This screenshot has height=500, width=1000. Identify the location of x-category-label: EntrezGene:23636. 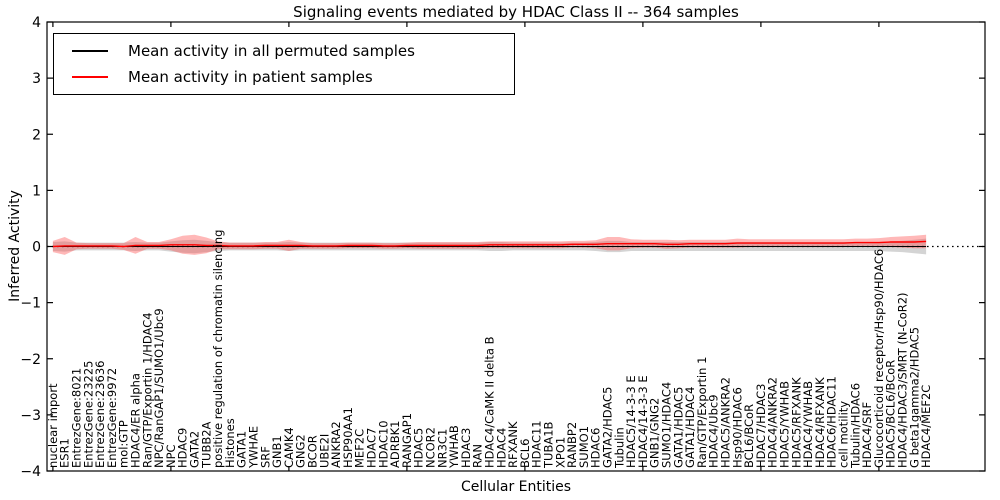
(100, 414).